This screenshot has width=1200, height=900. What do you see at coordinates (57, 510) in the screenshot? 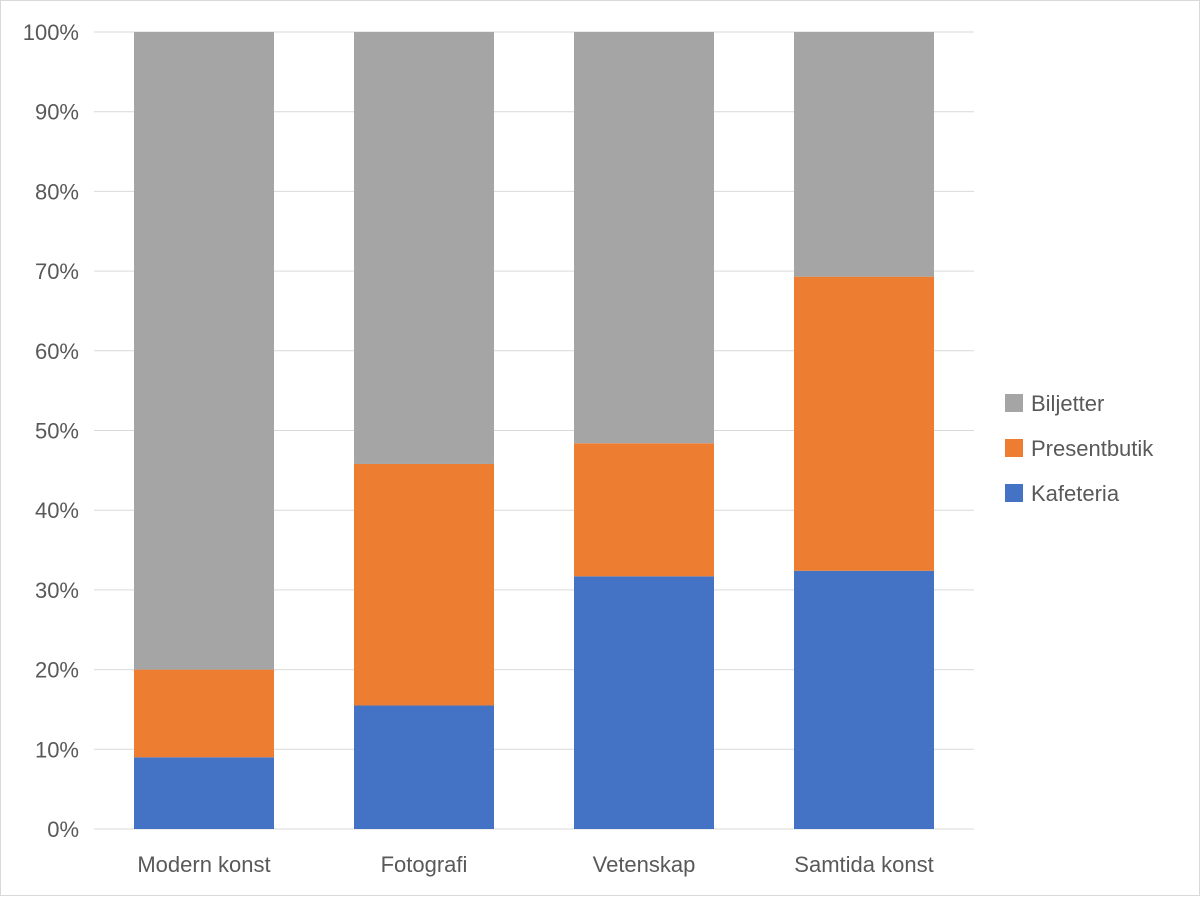
I see `y-tick-label: 40%` at bounding box center [57, 510].